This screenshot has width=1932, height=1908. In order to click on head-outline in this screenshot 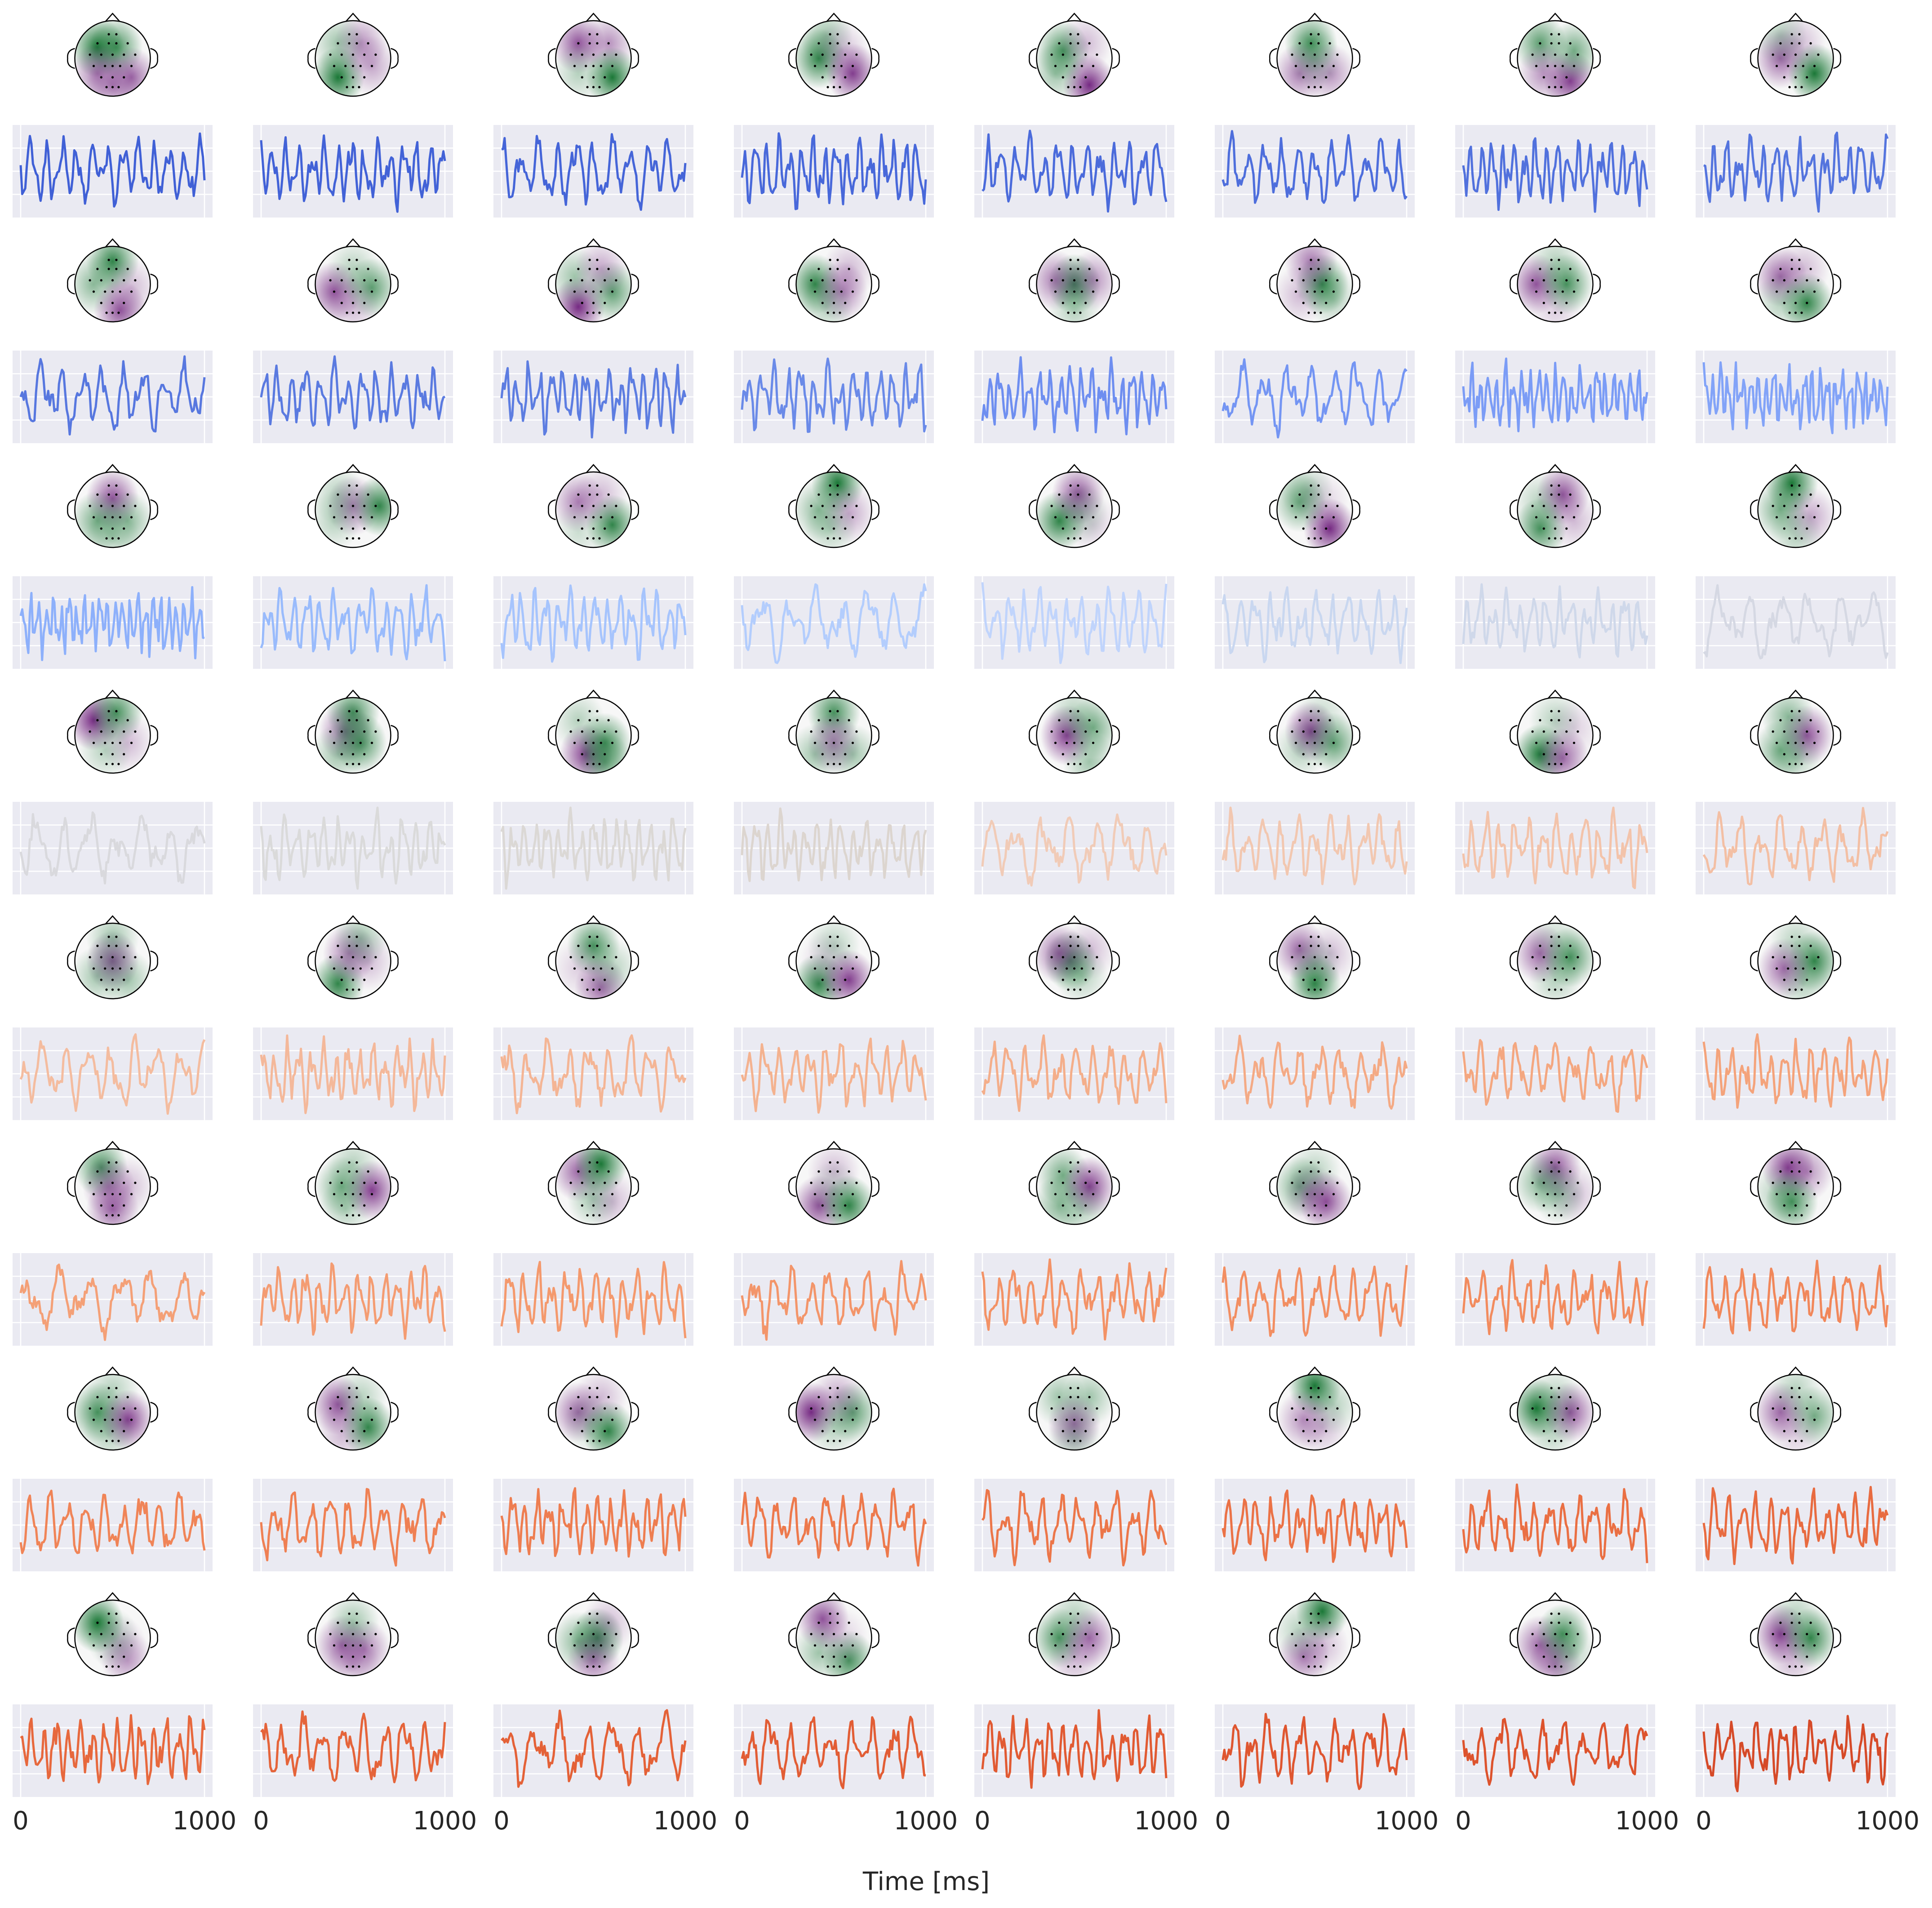, I will do `click(1795, 509)`.